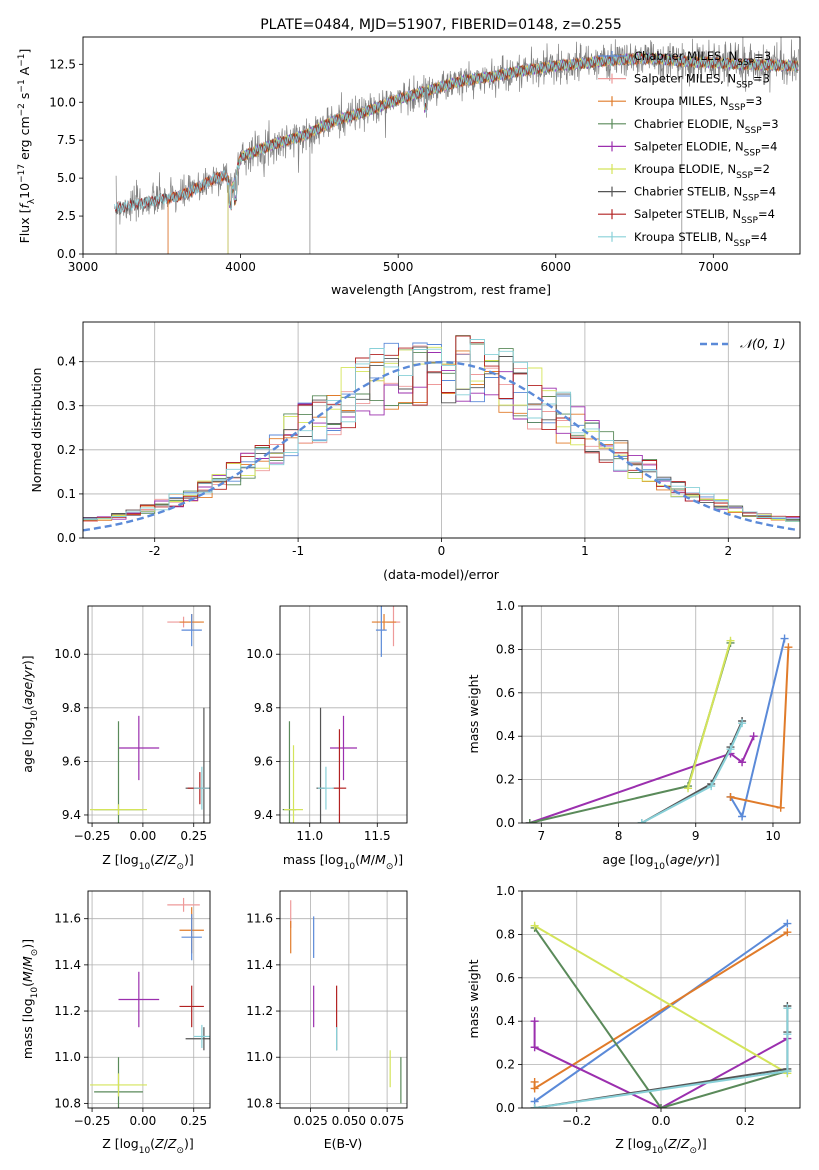  What do you see at coordinates (66, 494) in the screenshot?
I see `y-tick-label: 0.1` at bounding box center [66, 494].